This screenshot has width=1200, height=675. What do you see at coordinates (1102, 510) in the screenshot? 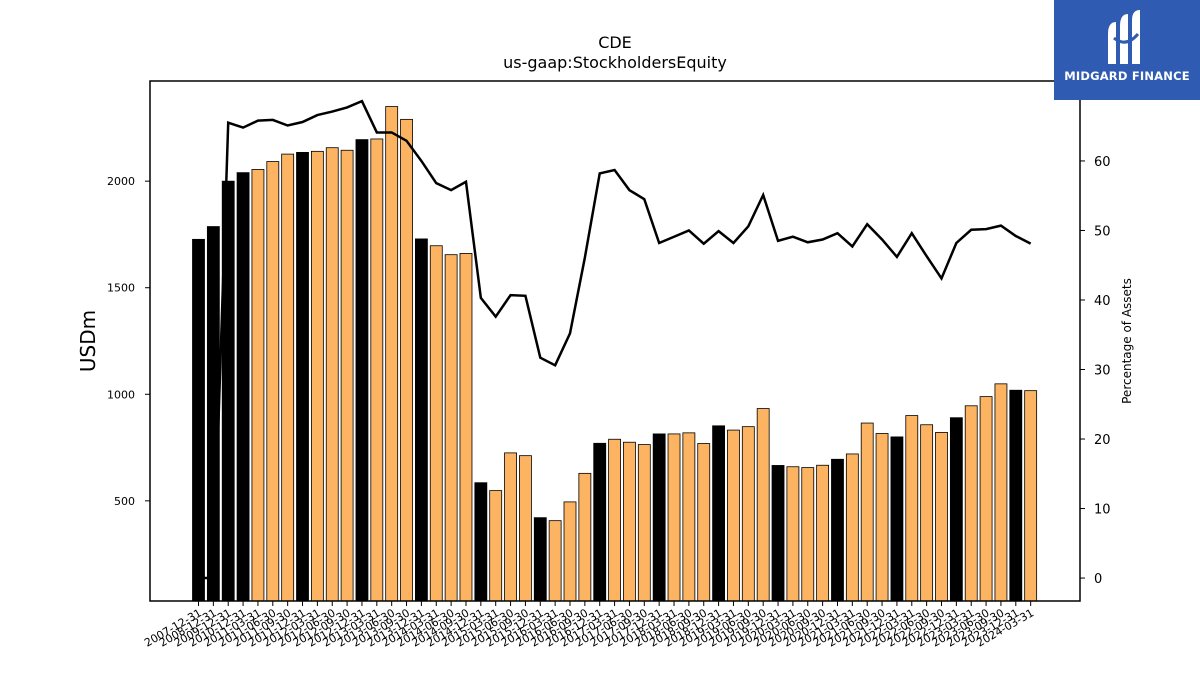
I see `y2-tick-label: 10` at bounding box center [1102, 510].